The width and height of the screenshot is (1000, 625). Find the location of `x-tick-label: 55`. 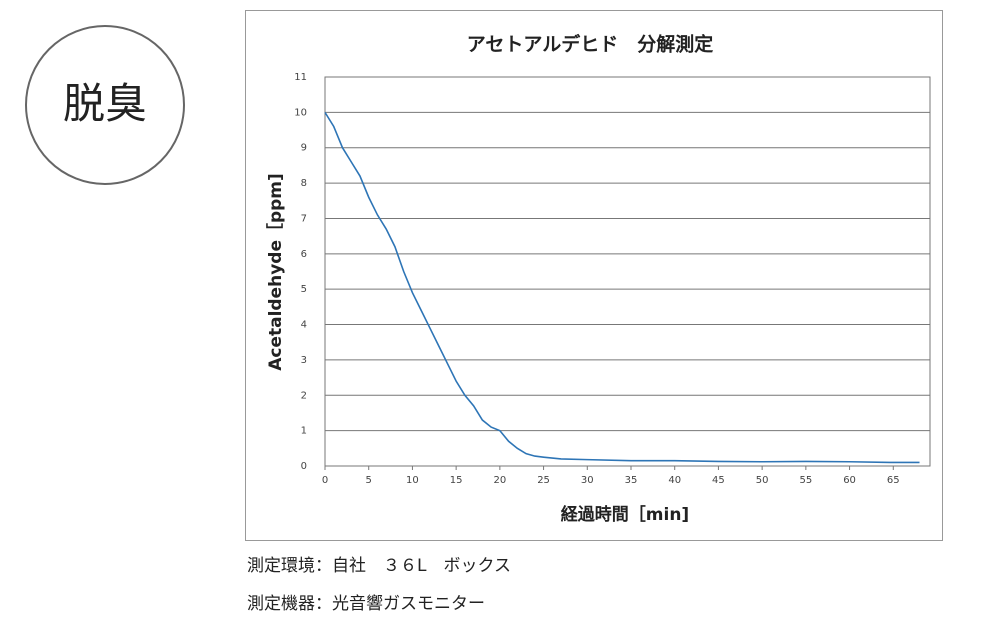

x-tick-label: 55 is located at coordinates (805, 480).